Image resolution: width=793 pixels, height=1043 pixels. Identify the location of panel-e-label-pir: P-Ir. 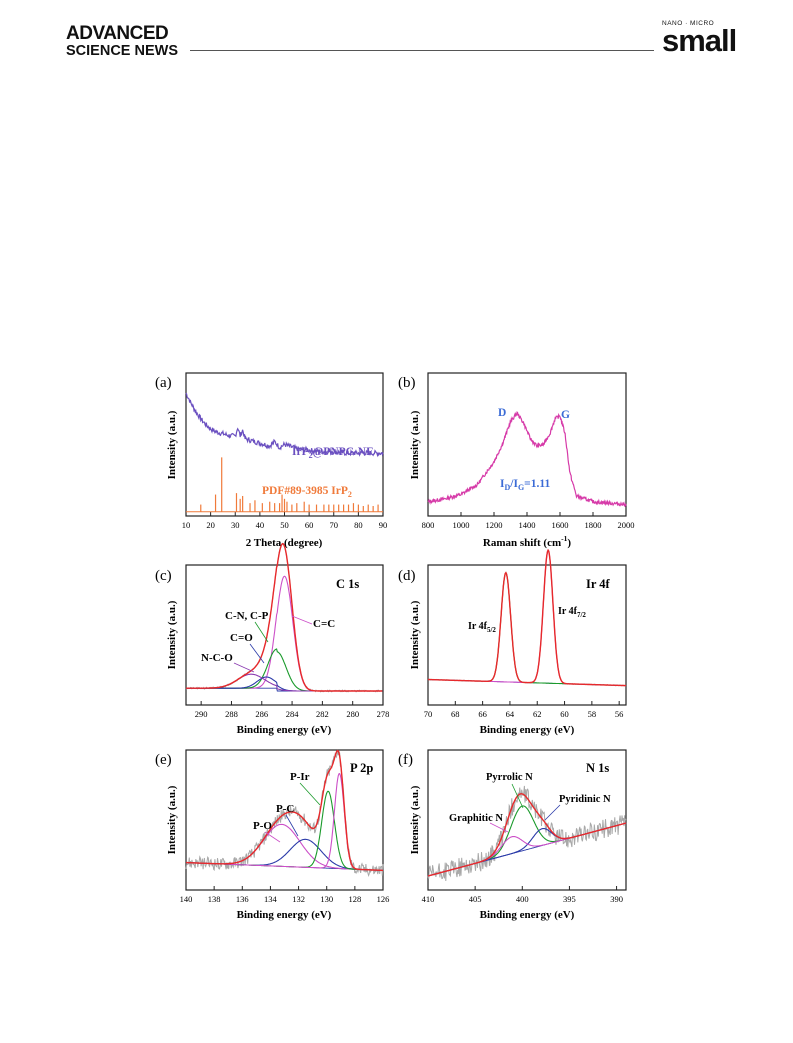
(300, 777).